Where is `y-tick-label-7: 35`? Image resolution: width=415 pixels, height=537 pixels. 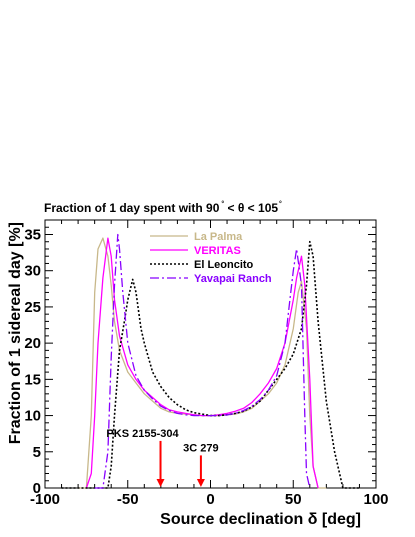
y-tick-label-7: 35 is located at coordinates (32, 234).